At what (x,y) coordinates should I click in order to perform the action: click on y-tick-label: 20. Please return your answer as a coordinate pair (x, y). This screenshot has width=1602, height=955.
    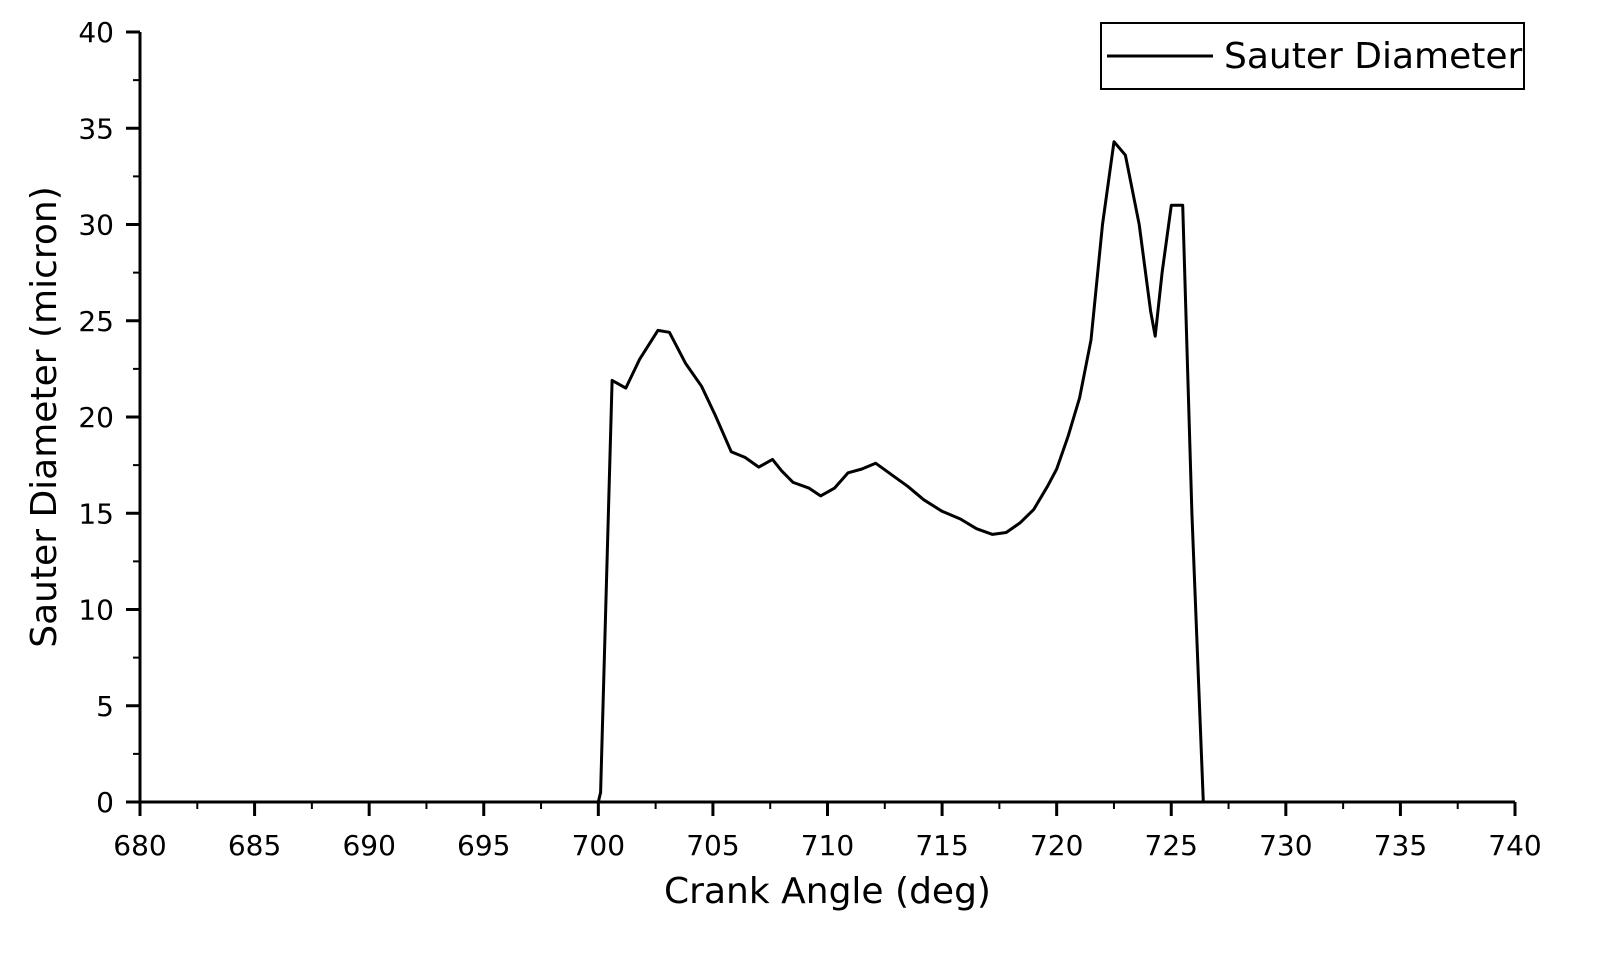
    Looking at the image, I should click on (96, 417).